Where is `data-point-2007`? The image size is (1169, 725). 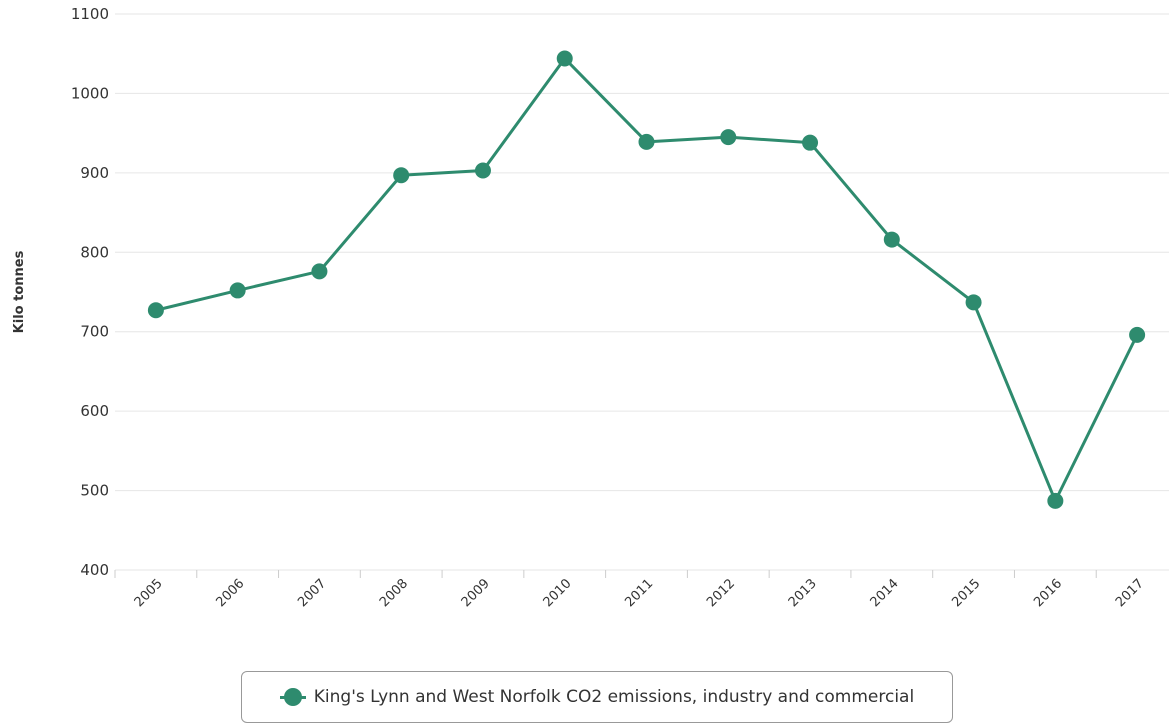
data-point-2007 is located at coordinates (319, 271).